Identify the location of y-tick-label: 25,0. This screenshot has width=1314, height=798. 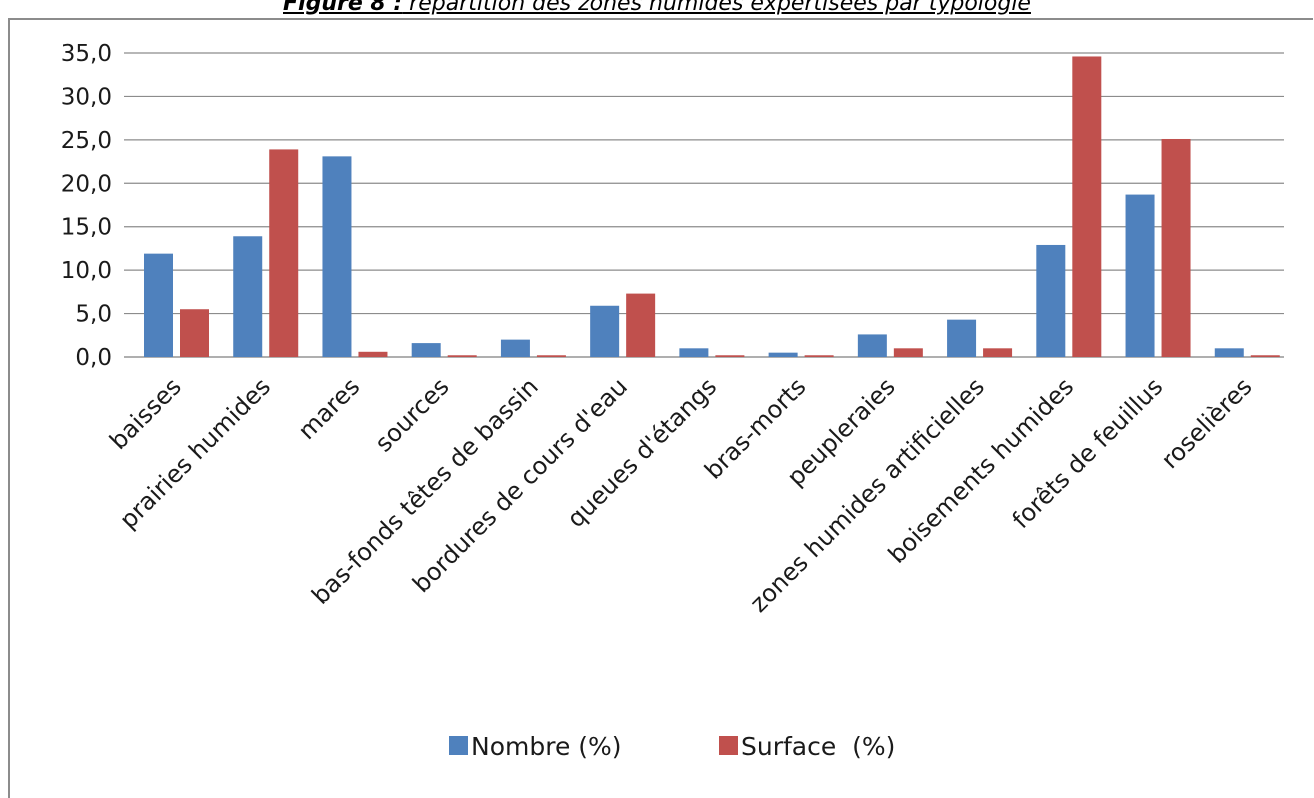
(86, 141).